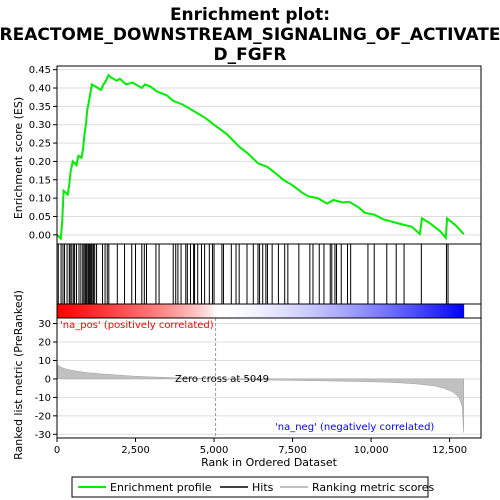 The image size is (500, 500). I want to click on rank-color-bar, so click(269, 311).